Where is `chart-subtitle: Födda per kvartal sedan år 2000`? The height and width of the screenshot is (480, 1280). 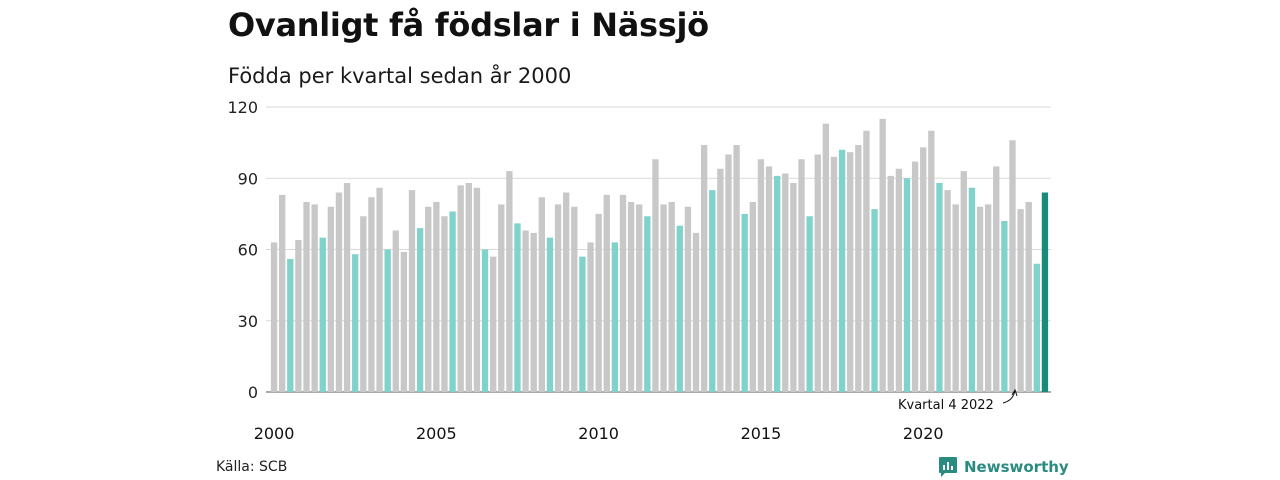 chart-subtitle: Födda per kvartal sedan år 2000 is located at coordinates (400, 76).